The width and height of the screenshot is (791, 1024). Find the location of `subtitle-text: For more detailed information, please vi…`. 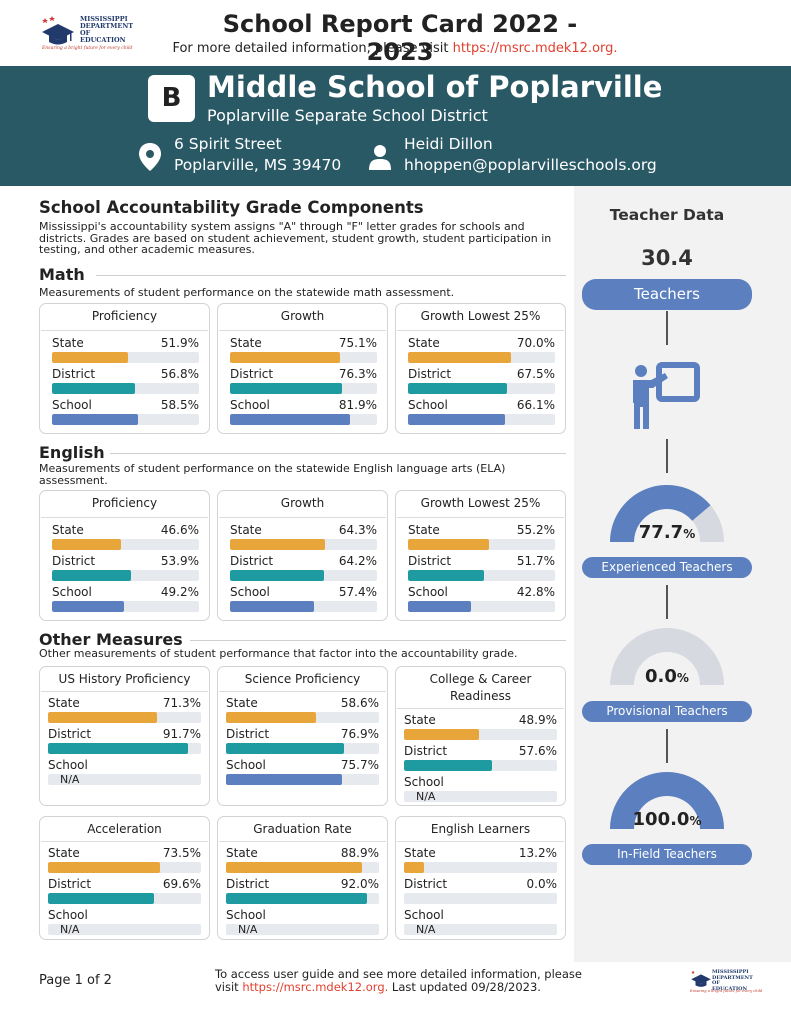

subtitle-text: For more detailed information, please vi… is located at coordinates (312, 48).